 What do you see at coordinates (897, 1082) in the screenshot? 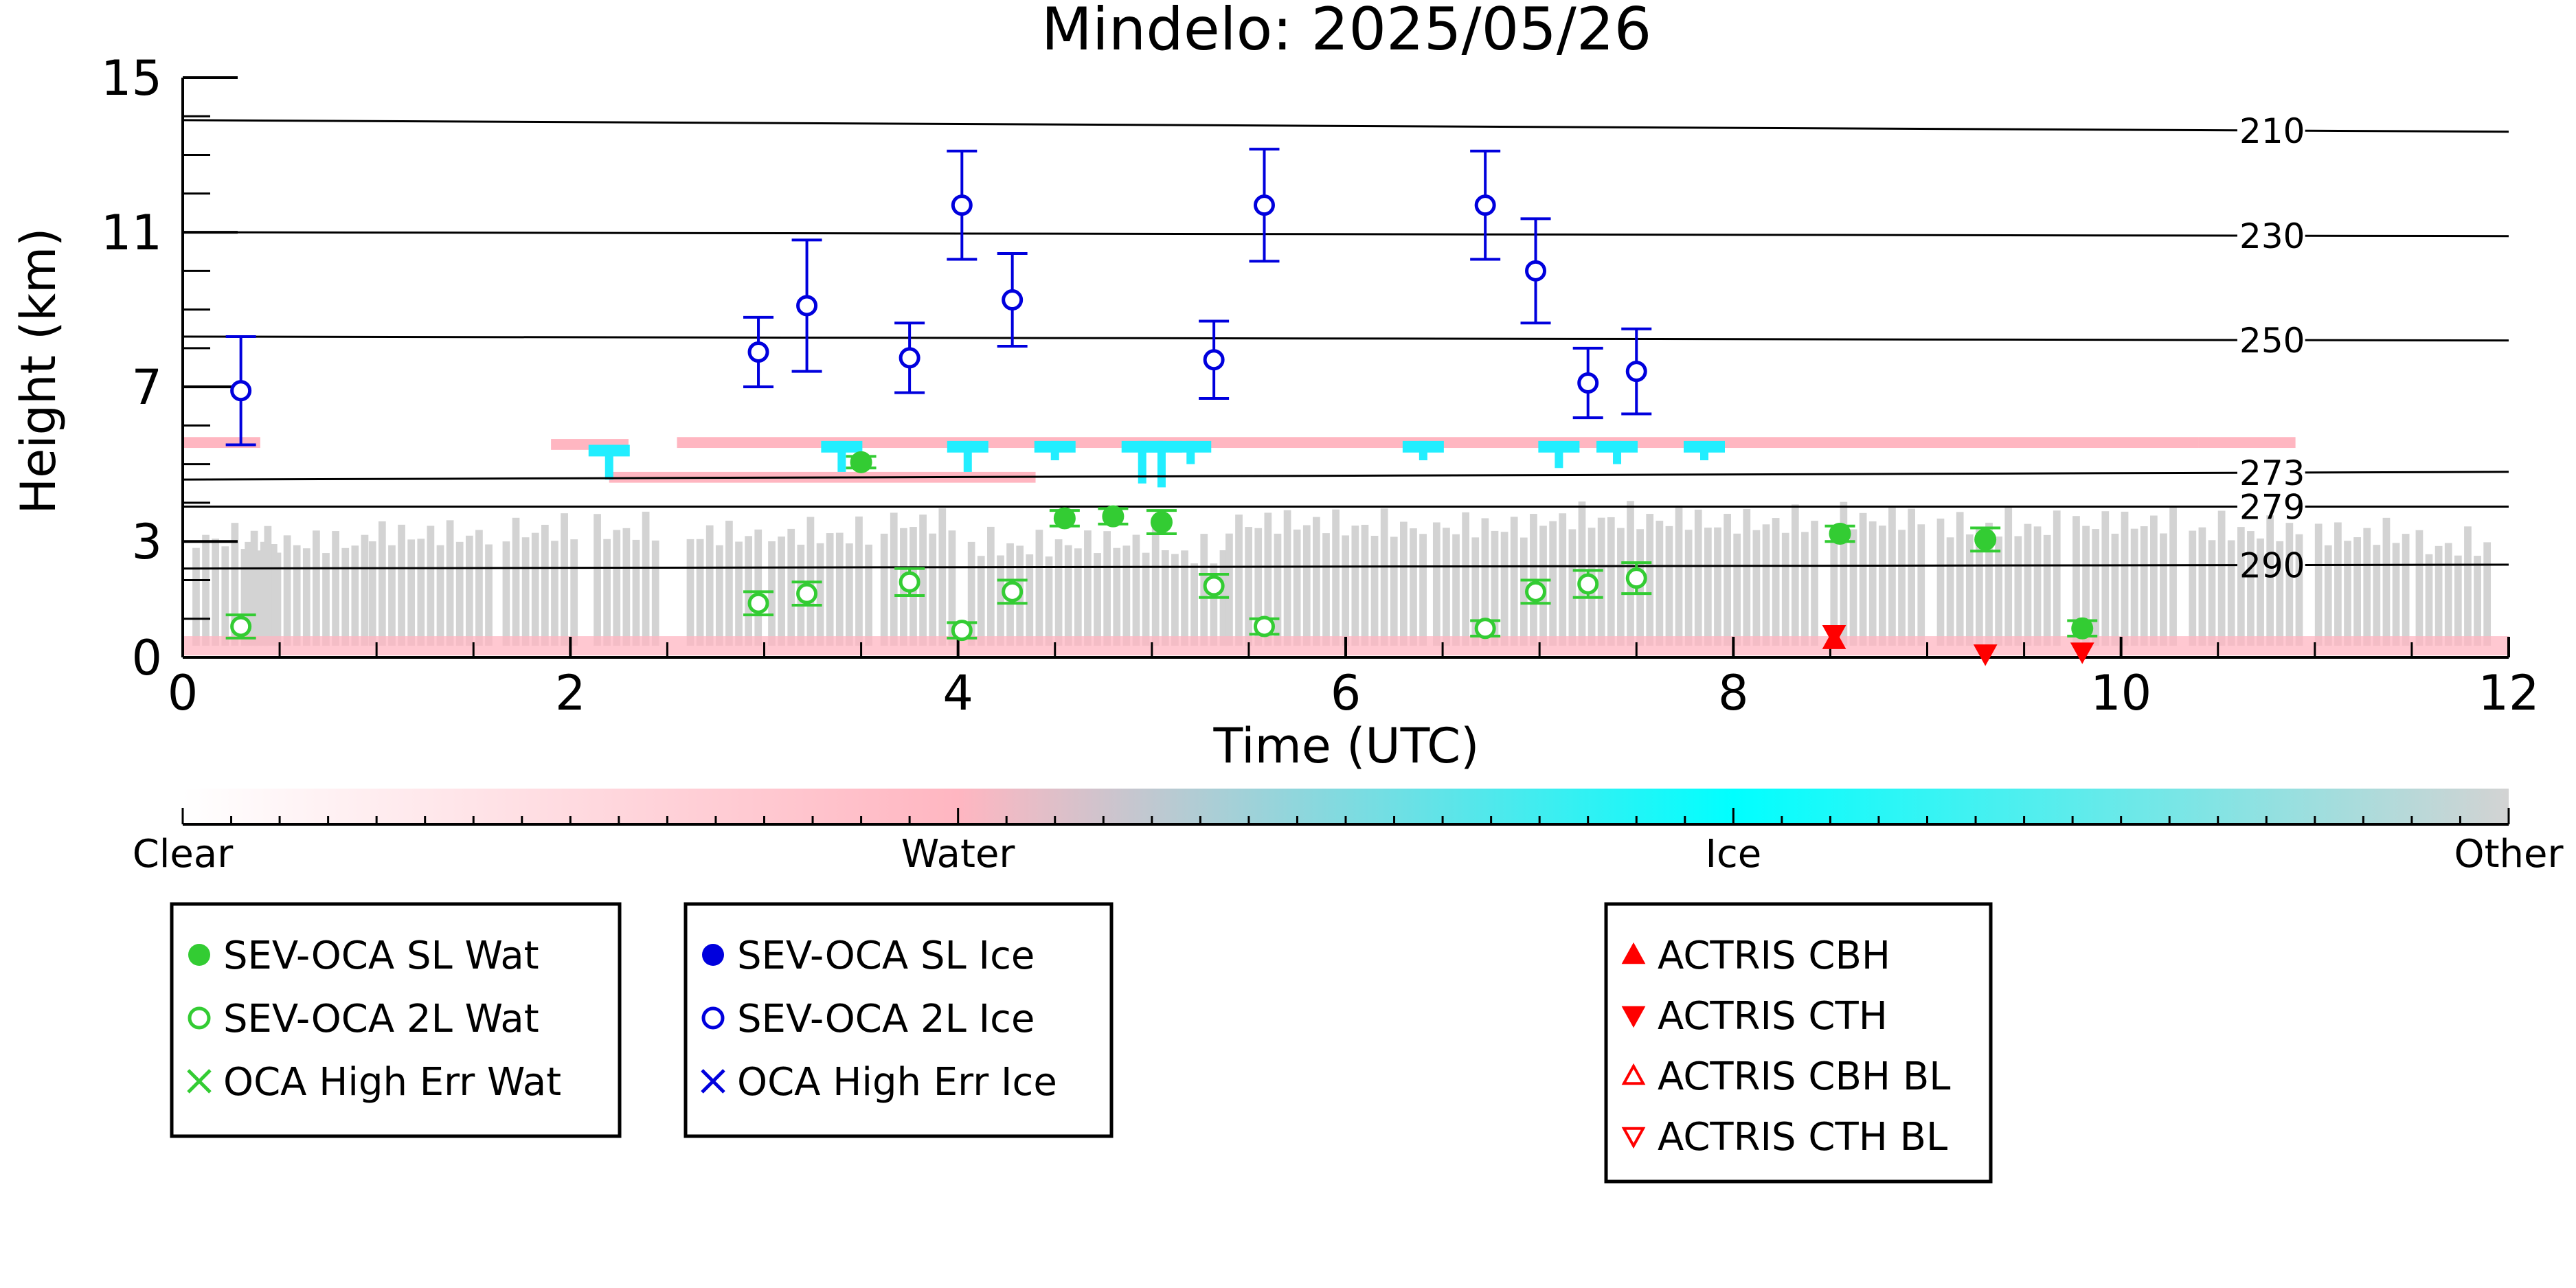
I see `legend-label: OCA High Err Ice` at bounding box center [897, 1082].